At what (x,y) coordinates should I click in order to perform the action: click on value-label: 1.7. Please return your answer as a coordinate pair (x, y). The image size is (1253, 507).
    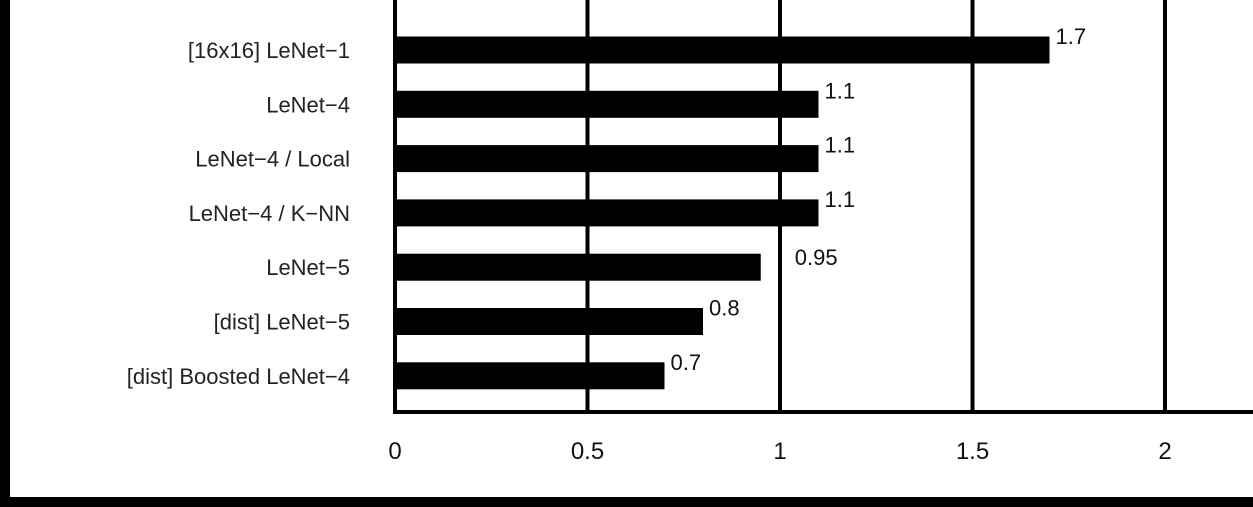
    Looking at the image, I should click on (1071, 36).